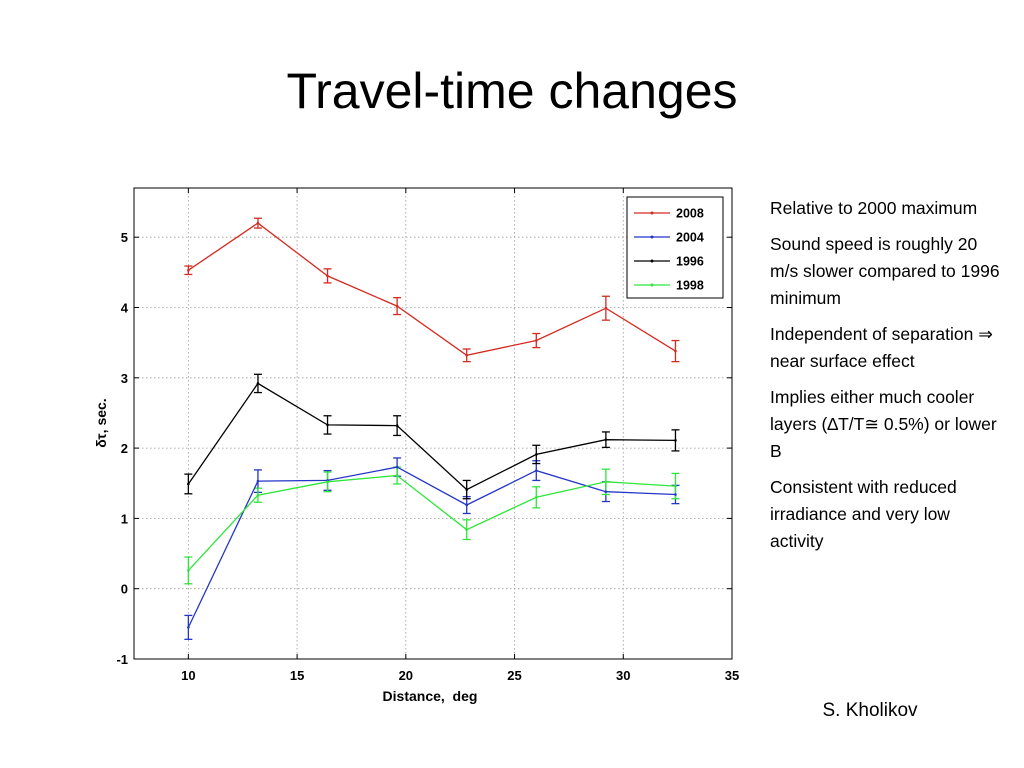  What do you see at coordinates (874, 208) in the screenshot?
I see `bullet-item: Relative to 2000 maximum` at bounding box center [874, 208].